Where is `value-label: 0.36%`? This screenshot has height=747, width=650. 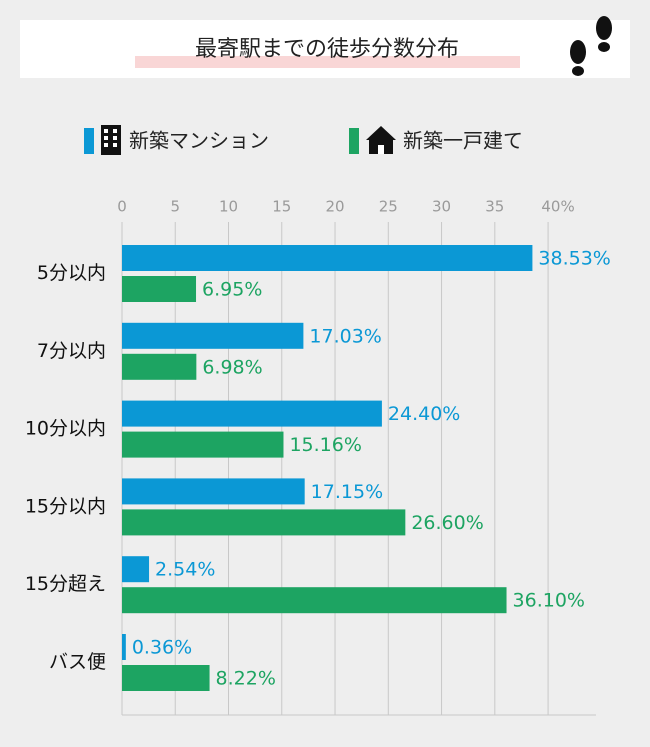 value-label: 0.36% is located at coordinates (162, 648).